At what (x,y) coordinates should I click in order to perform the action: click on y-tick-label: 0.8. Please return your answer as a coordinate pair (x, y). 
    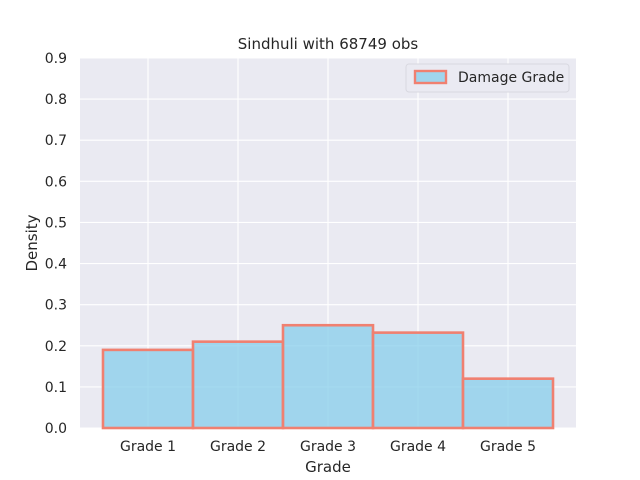
    Looking at the image, I should click on (56, 100).